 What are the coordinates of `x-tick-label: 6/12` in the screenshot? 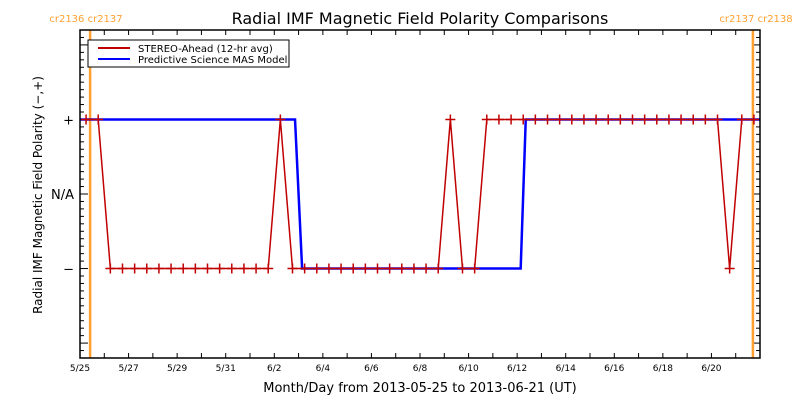 It's located at (517, 369).